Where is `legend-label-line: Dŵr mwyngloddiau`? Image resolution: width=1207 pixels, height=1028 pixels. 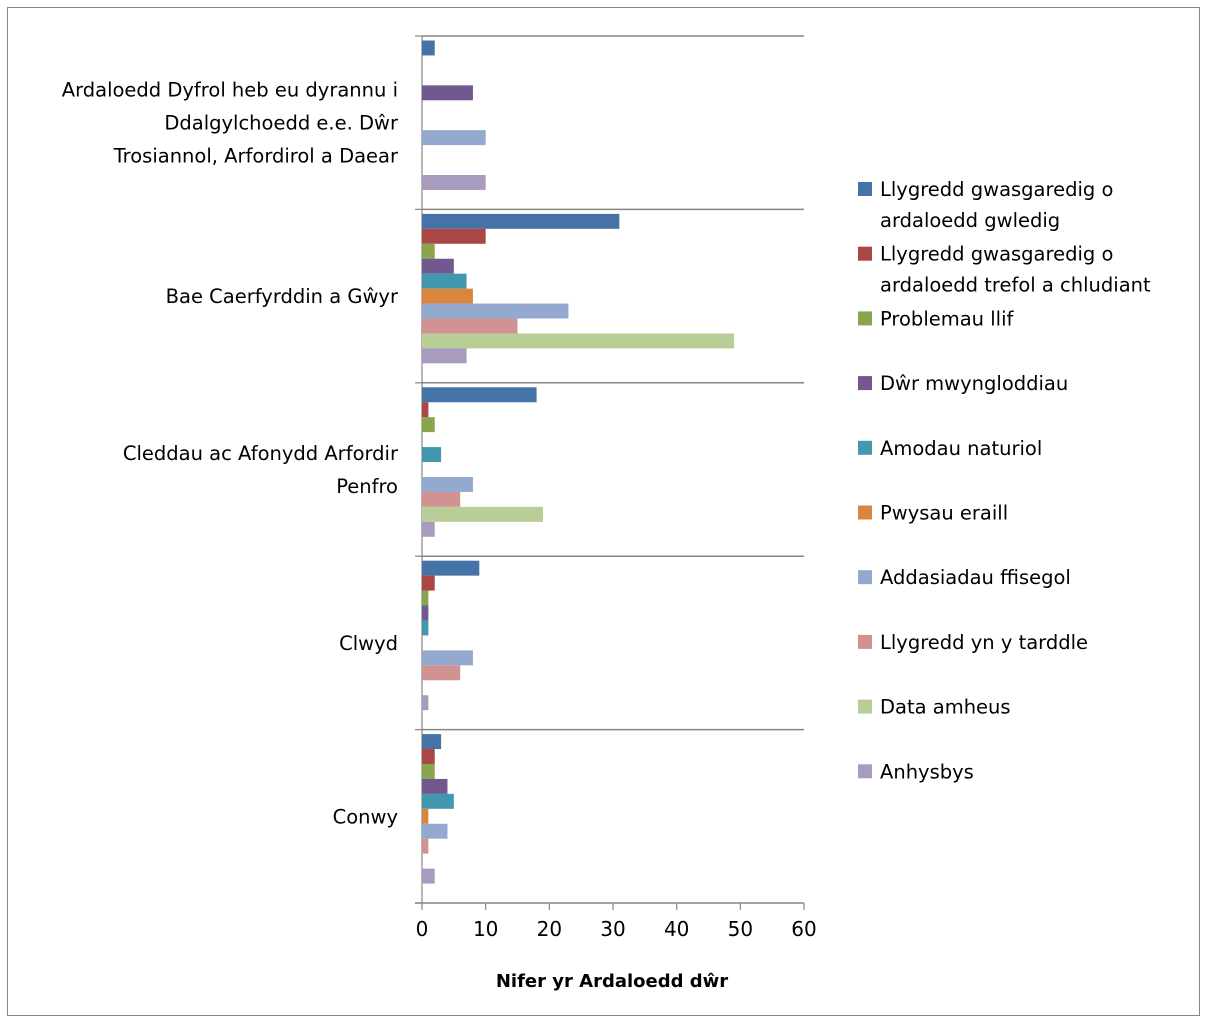 legend-label-line: Dŵr mwyngloddiau is located at coordinates (974, 383).